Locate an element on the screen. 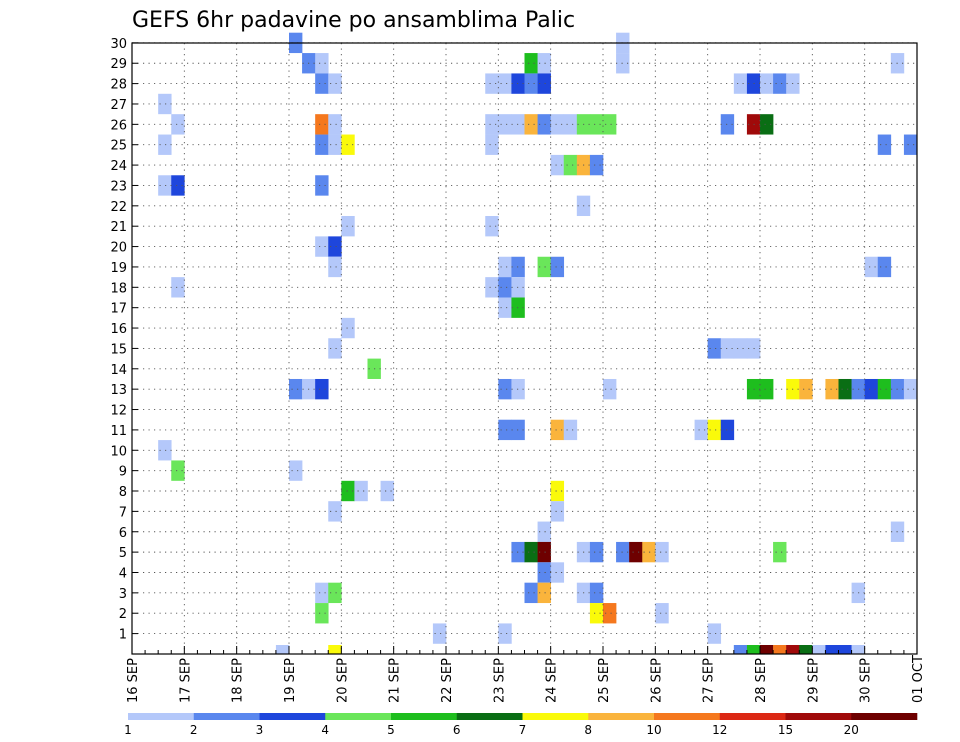  x-tick-label: 19 SEP is located at coordinates (290, 680).